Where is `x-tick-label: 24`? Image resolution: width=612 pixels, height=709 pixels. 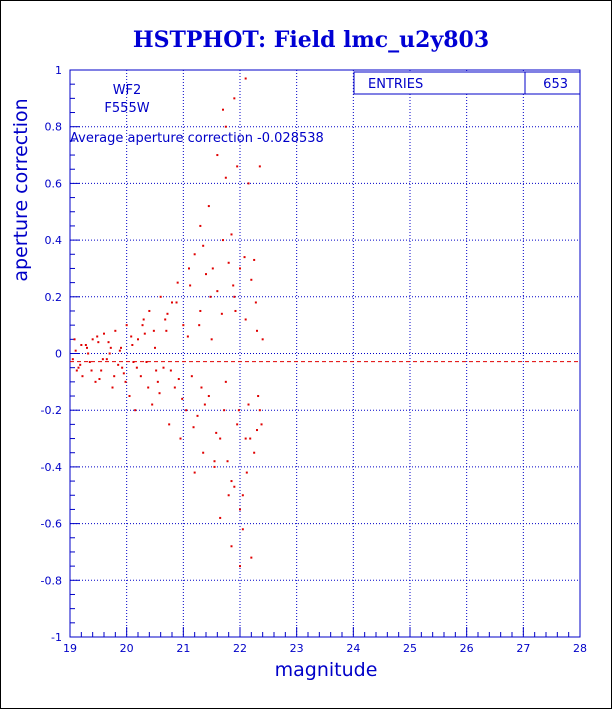
x-tick-label: 24 is located at coordinates (353, 648).